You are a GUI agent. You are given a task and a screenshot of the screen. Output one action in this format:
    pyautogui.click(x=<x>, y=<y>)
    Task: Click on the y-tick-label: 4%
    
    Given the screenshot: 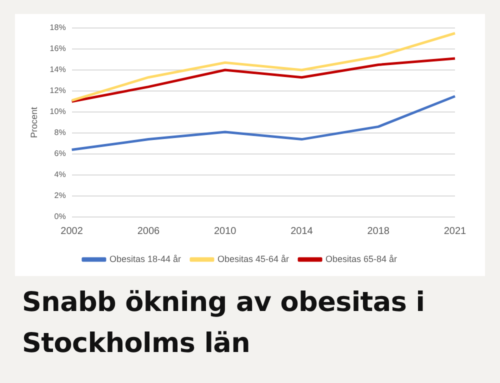 What is the action you would take?
    pyautogui.click(x=60, y=175)
    